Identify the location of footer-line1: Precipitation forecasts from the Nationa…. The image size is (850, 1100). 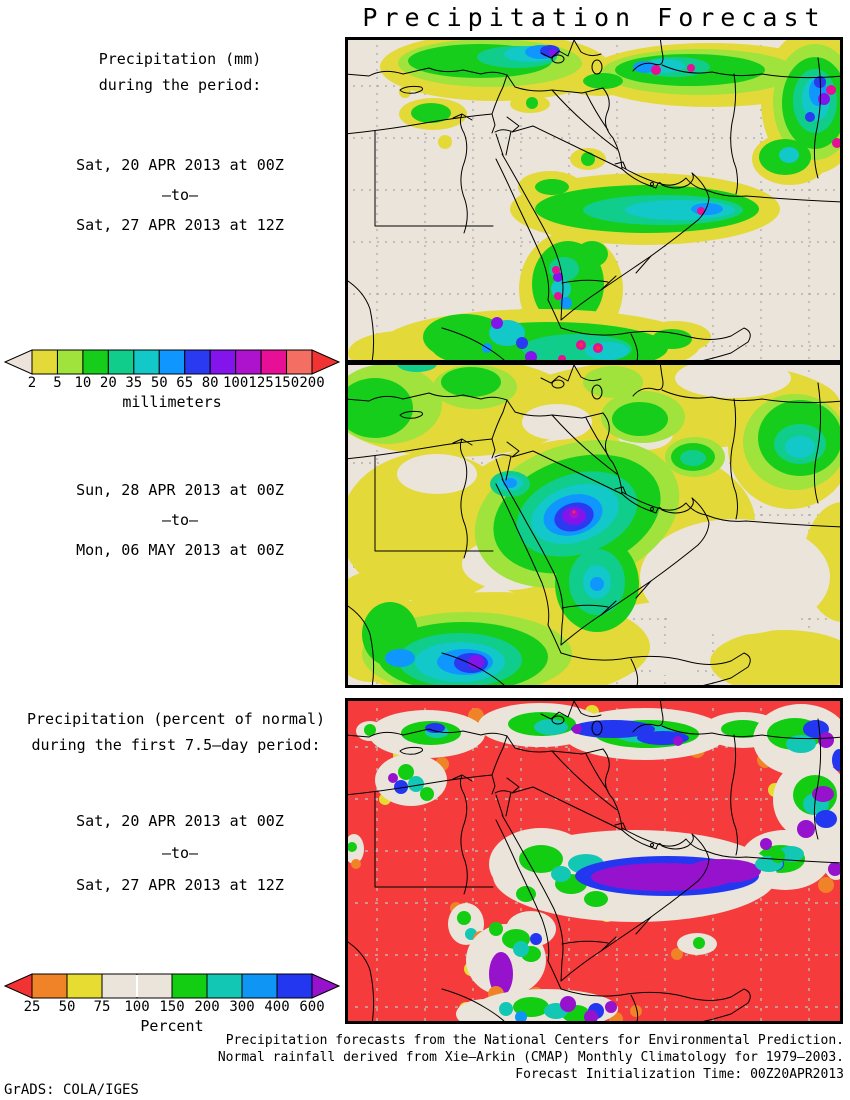
(534, 1040).